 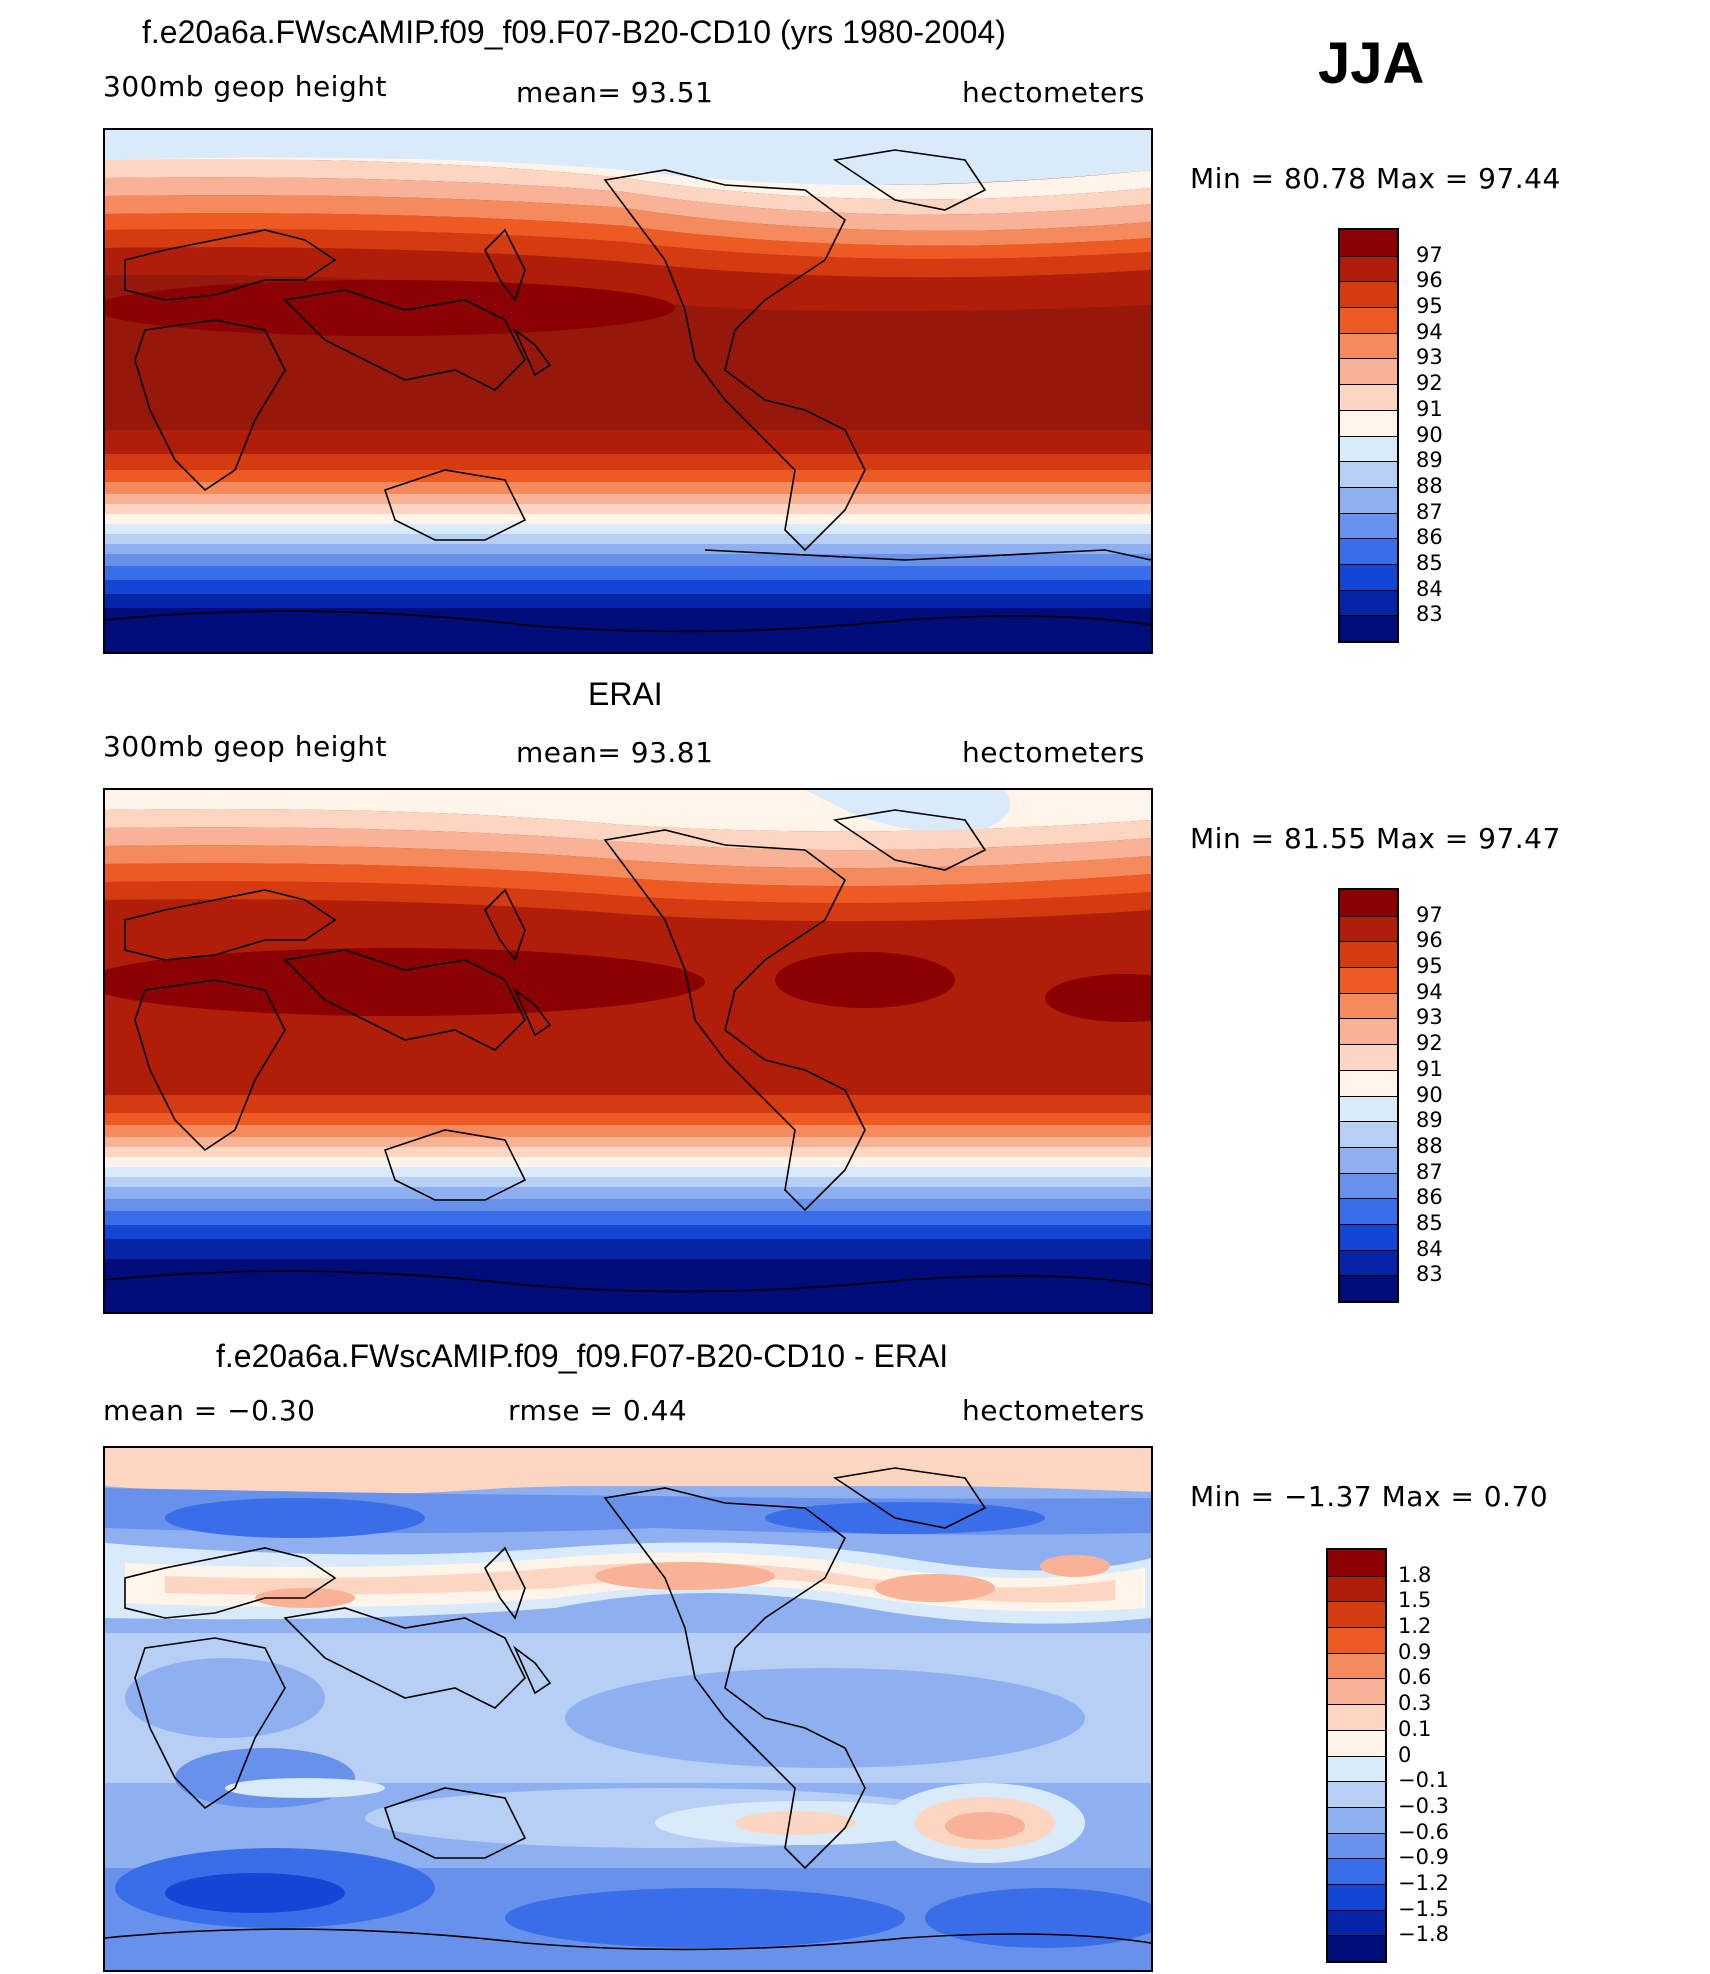 I want to click on panel3-minmax: Min = −1.37 Max = 0.70, so click(x=1369, y=1496).